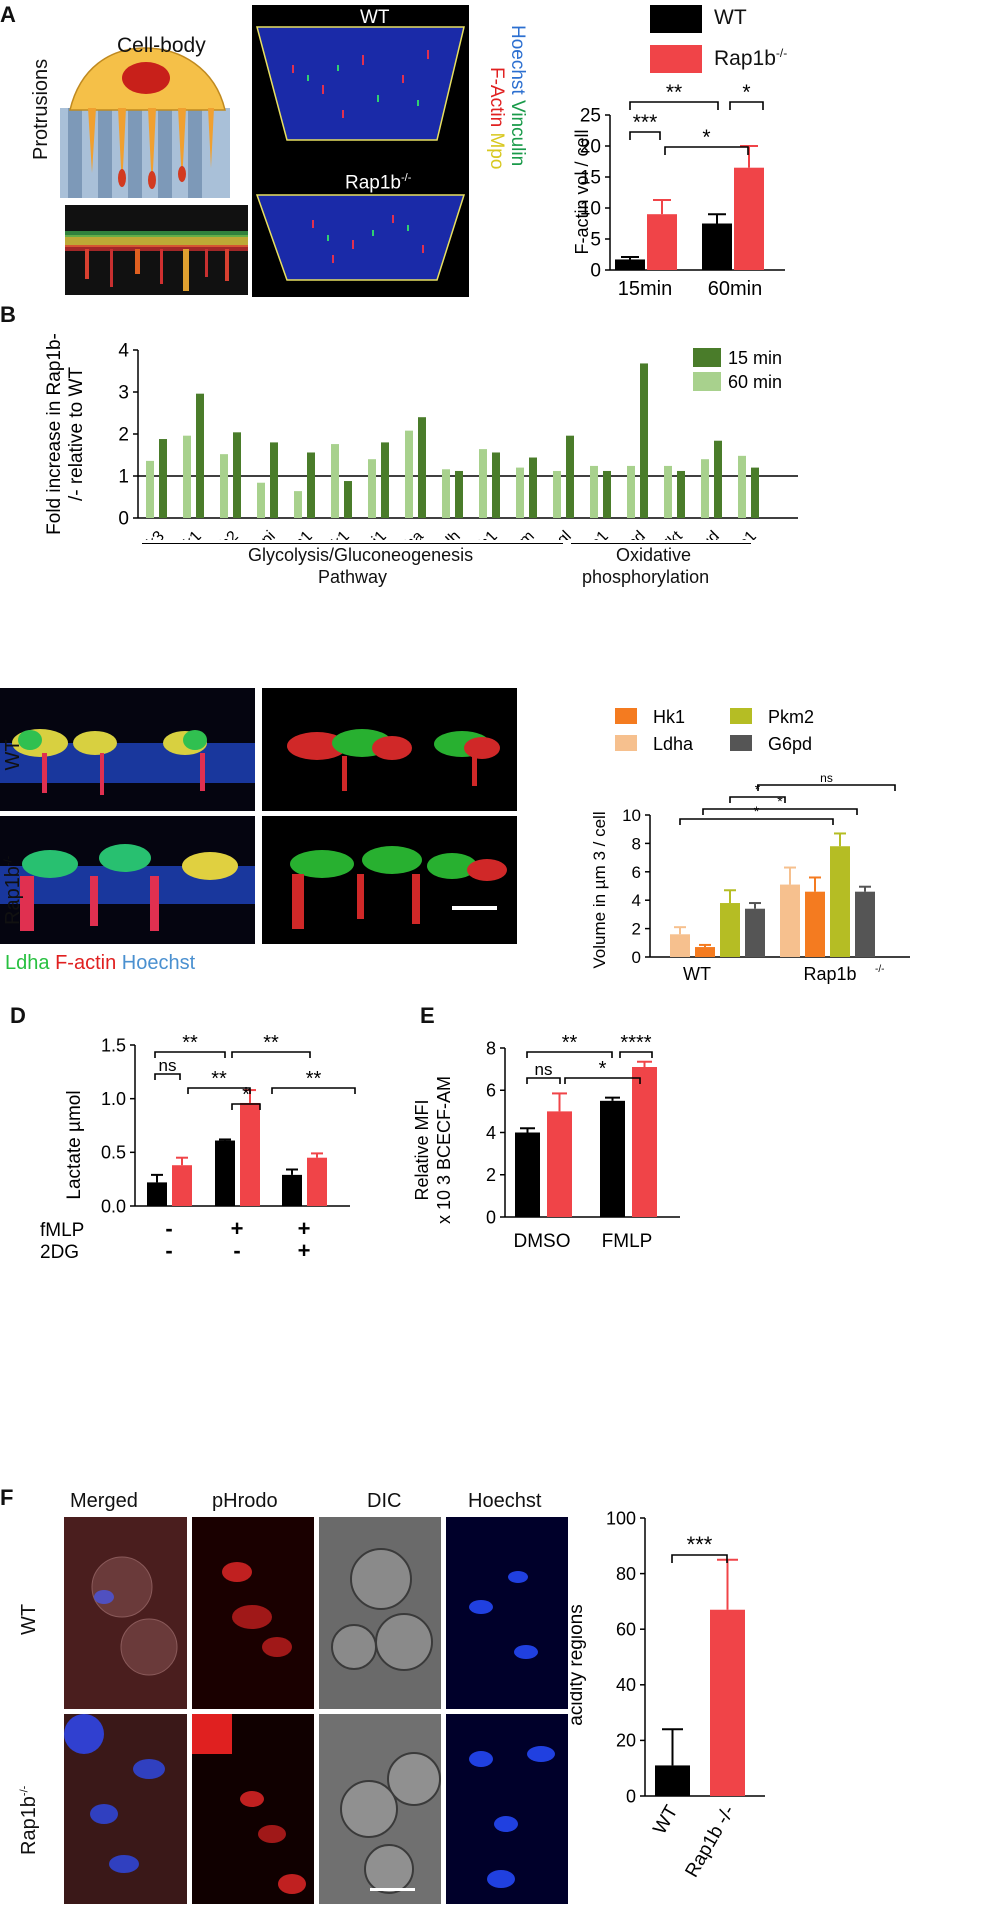 The image size is (992, 1932). What do you see at coordinates (735, 289) in the screenshot?
I see `chart-a-x-label: 60min` at bounding box center [735, 289].